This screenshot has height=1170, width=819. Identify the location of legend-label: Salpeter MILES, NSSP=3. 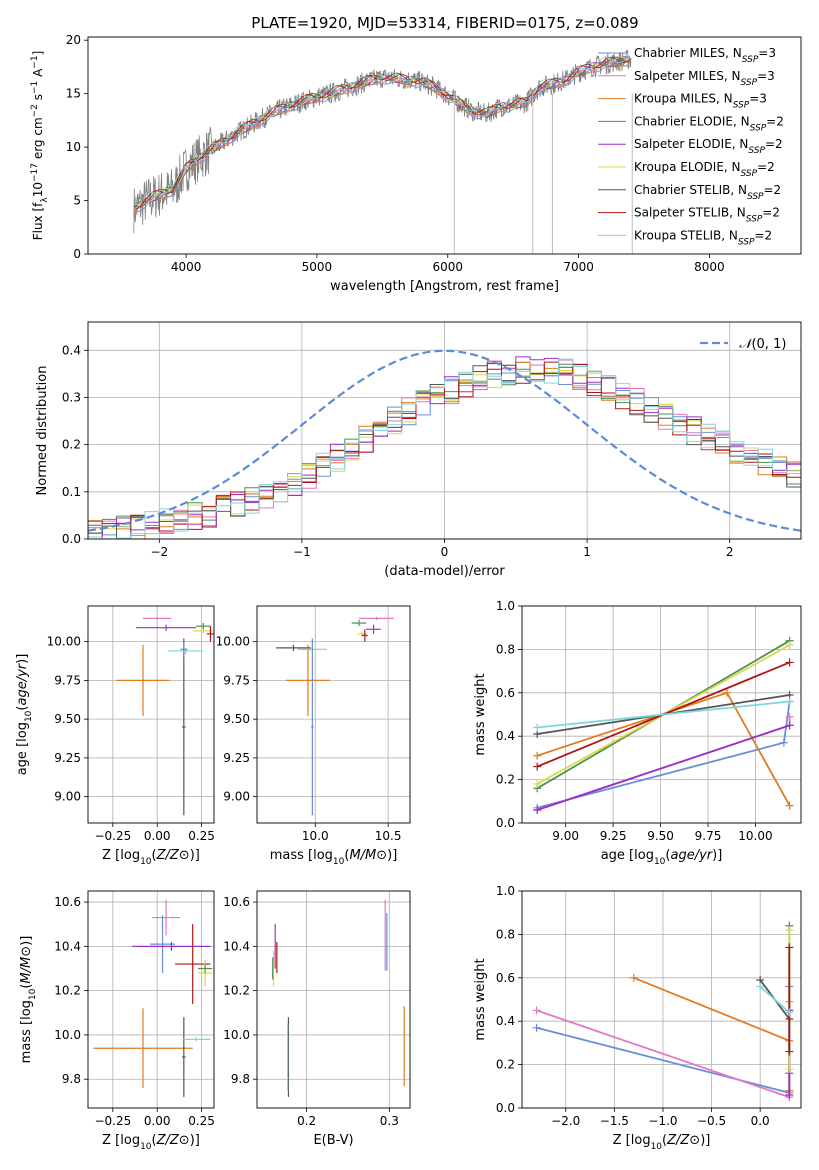
(704, 78).